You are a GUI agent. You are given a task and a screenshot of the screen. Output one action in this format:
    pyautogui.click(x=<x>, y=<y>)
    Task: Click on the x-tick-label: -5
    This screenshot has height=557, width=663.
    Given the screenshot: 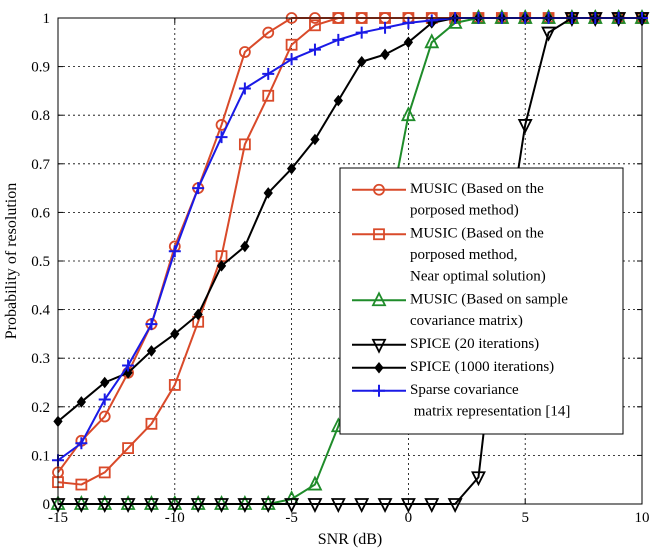 What is the action you would take?
    pyautogui.click(x=291, y=518)
    